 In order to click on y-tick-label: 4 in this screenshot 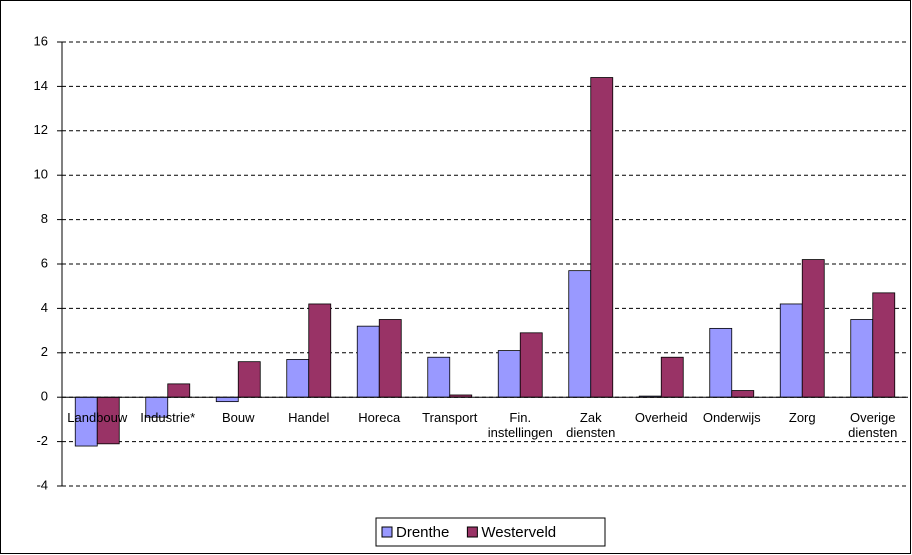, I will do `click(44, 307)`.